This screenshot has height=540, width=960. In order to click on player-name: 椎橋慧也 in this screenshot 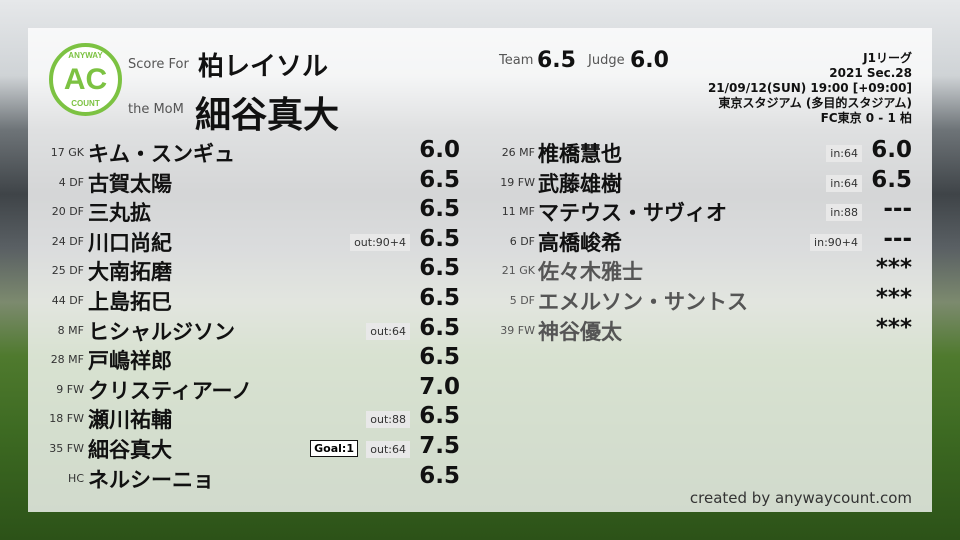, I will do `click(580, 154)`.